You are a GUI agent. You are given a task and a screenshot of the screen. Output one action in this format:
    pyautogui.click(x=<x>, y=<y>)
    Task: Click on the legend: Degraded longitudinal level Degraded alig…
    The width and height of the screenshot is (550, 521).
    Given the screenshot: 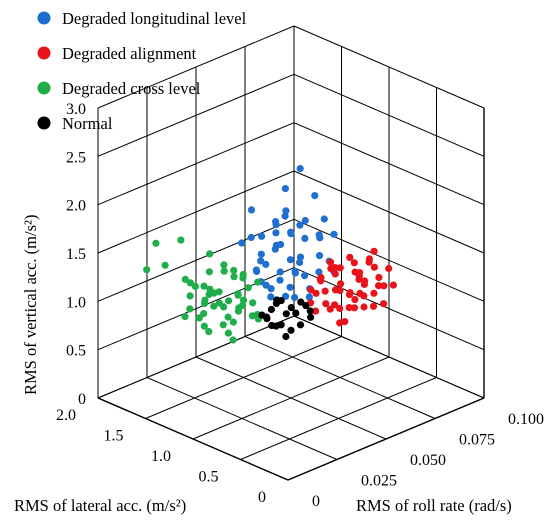 What is the action you would take?
    pyautogui.click(x=142, y=71)
    